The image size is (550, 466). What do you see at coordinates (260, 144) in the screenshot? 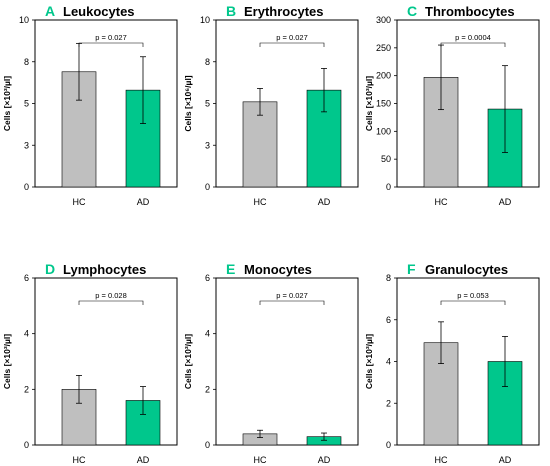
I see `bar-hc` at bounding box center [260, 144].